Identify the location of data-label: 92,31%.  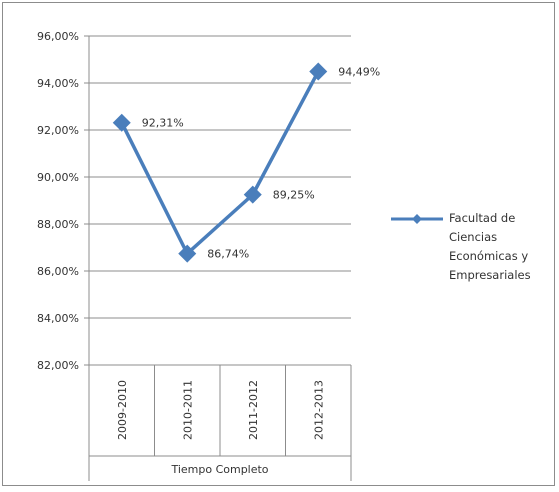
(163, 123).